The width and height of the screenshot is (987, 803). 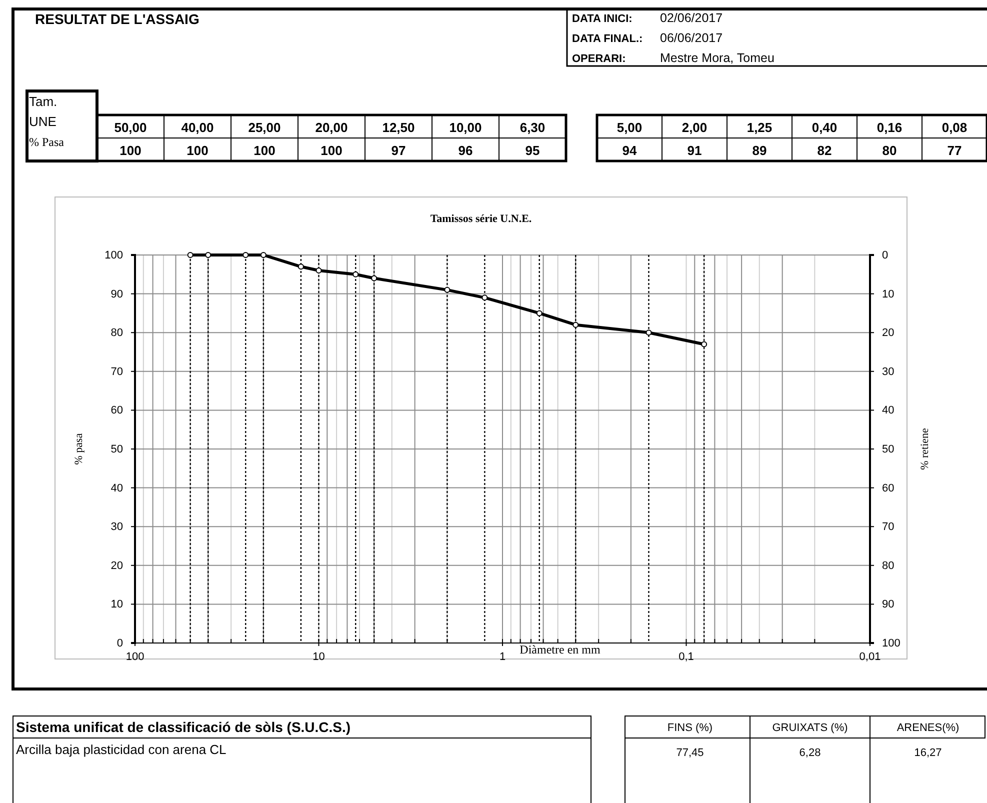 What do you see at coordinates (116, 450) in the screenshot?
I see `y-tick-label: 50` at bounding box center [116, 450].